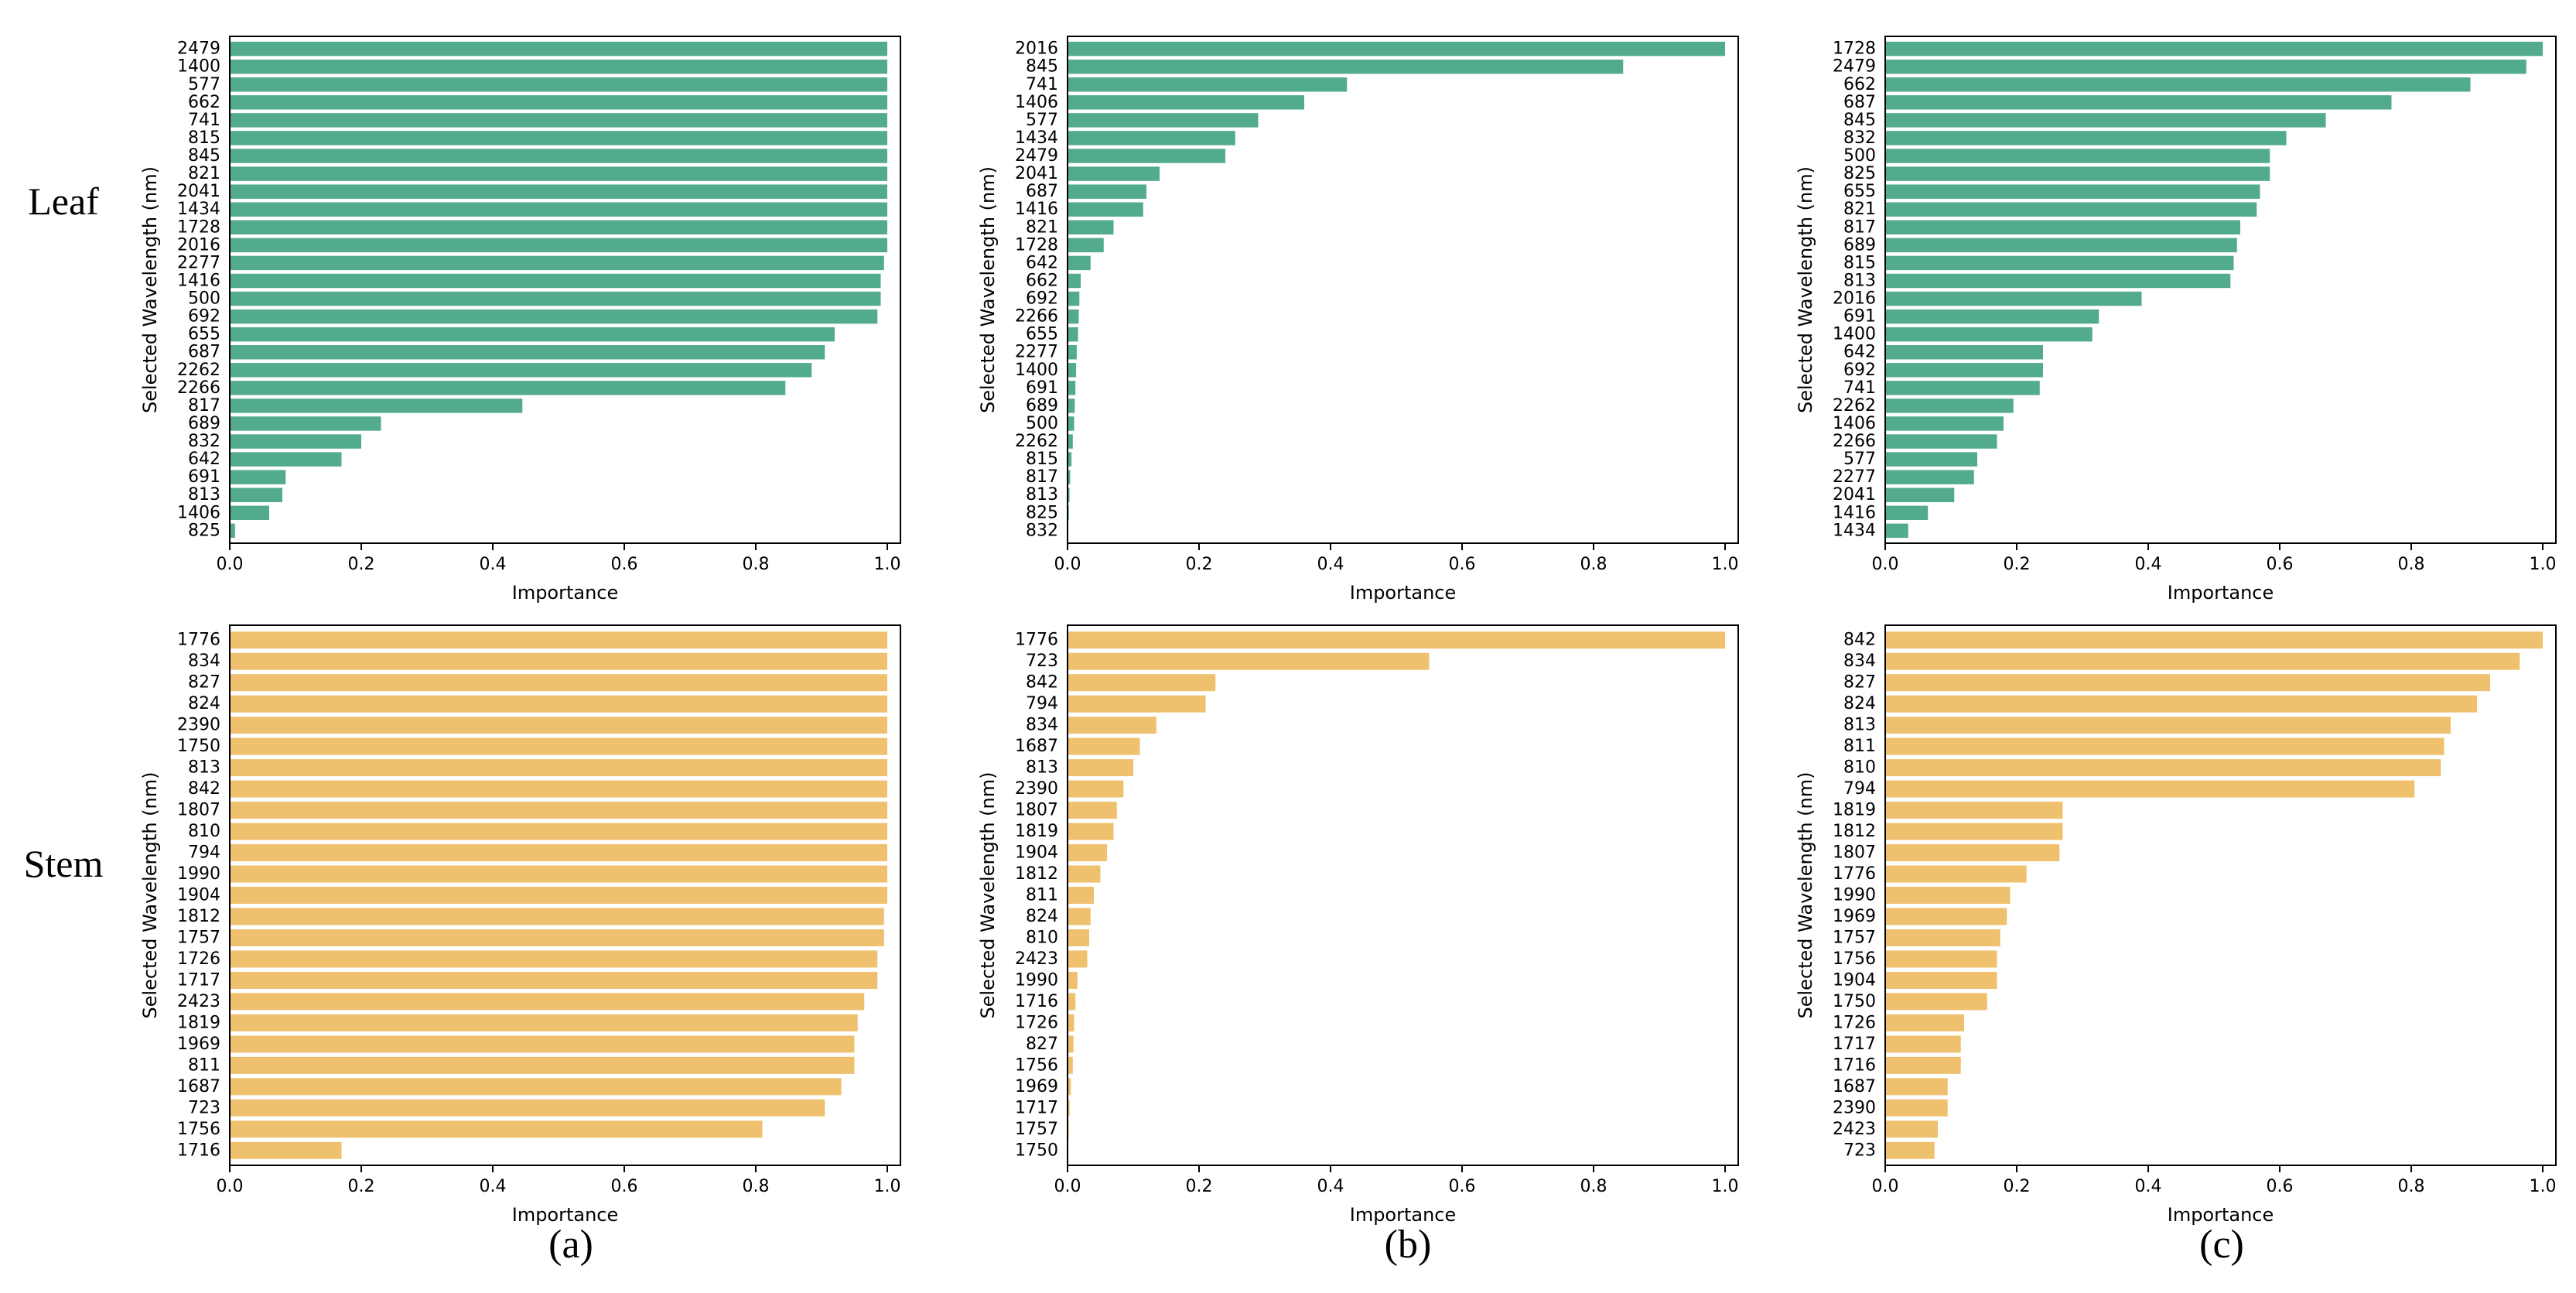  What do you see at coordinates (204, 406) in the screenshot?
I see `category-label: 817` at bounding box center [204, 406].